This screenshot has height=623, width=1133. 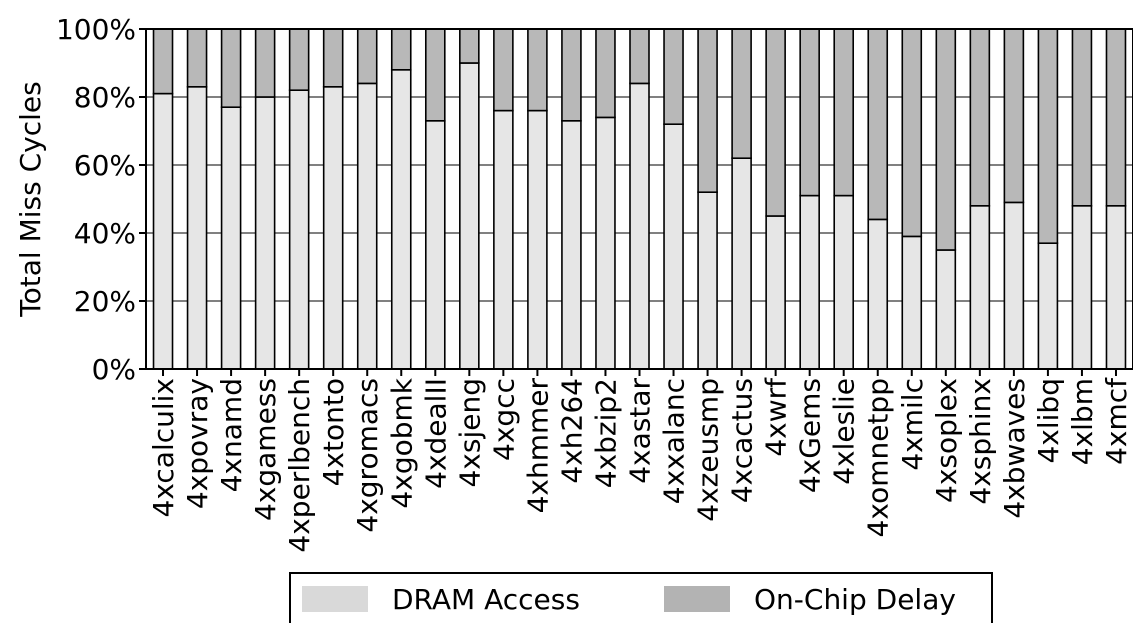 I want to click on bar-on-chip-delay-4xh264, so click(x=571, y=75).